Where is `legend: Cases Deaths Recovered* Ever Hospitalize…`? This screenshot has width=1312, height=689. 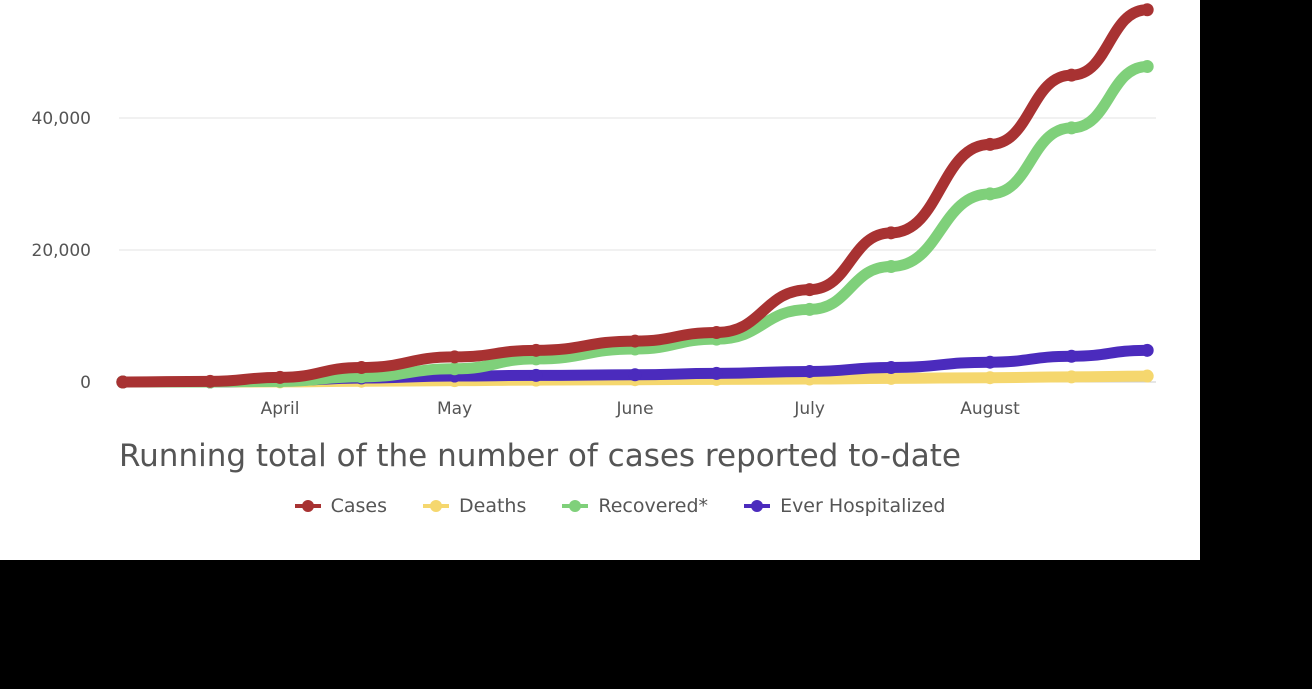
legend: Cases Deaths Recovered* Ever Hospitalize… is located at coordinates (620, 506).